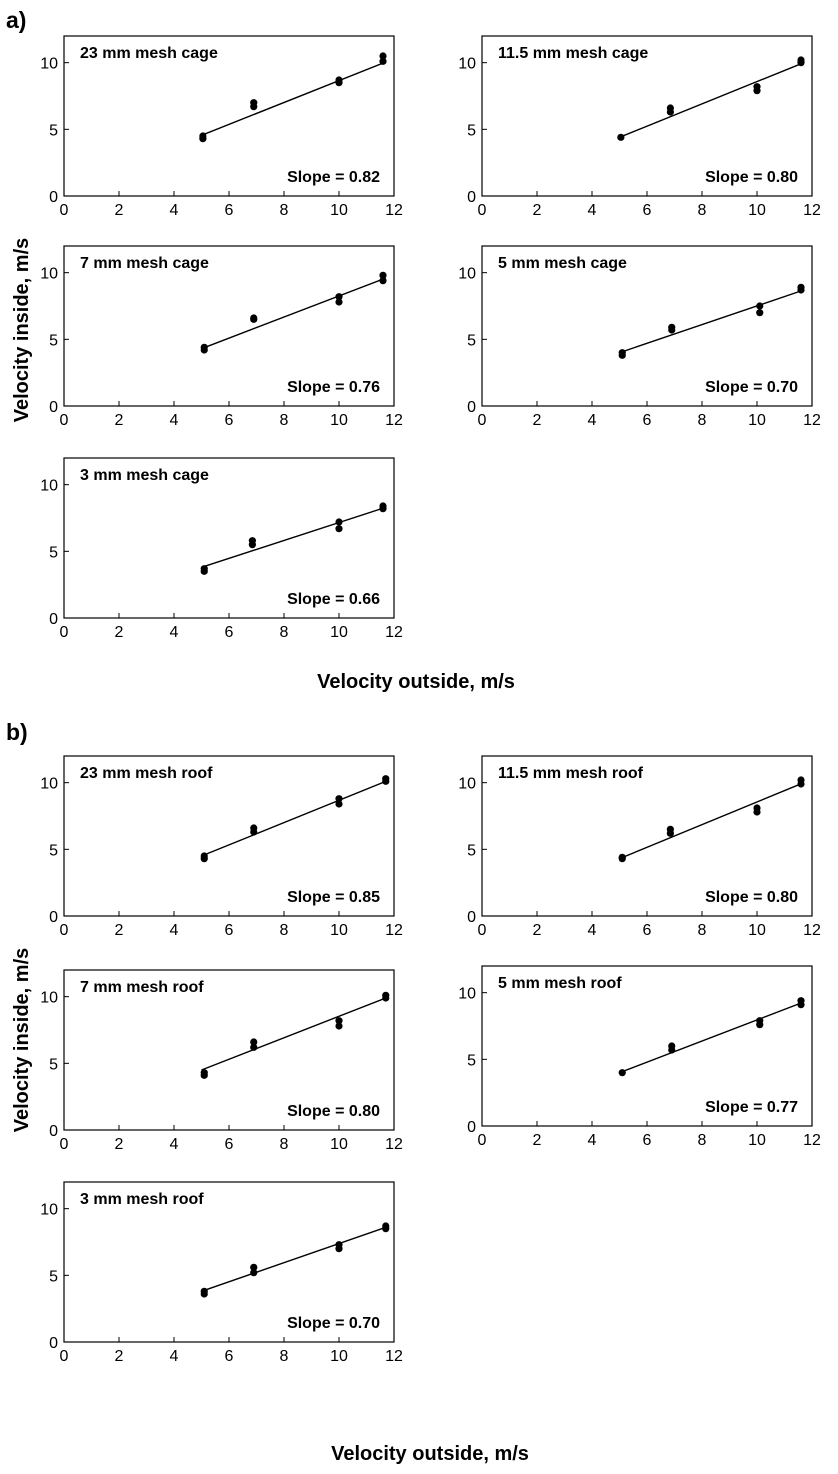 Image resolution: width=838 pixels, height=1474 pixels. What do you see at coordinates (430, 1454) in the screenshot?
I see `x-axis-label-b: Velocity outside, m/s` at bounding box center [430, 1454].